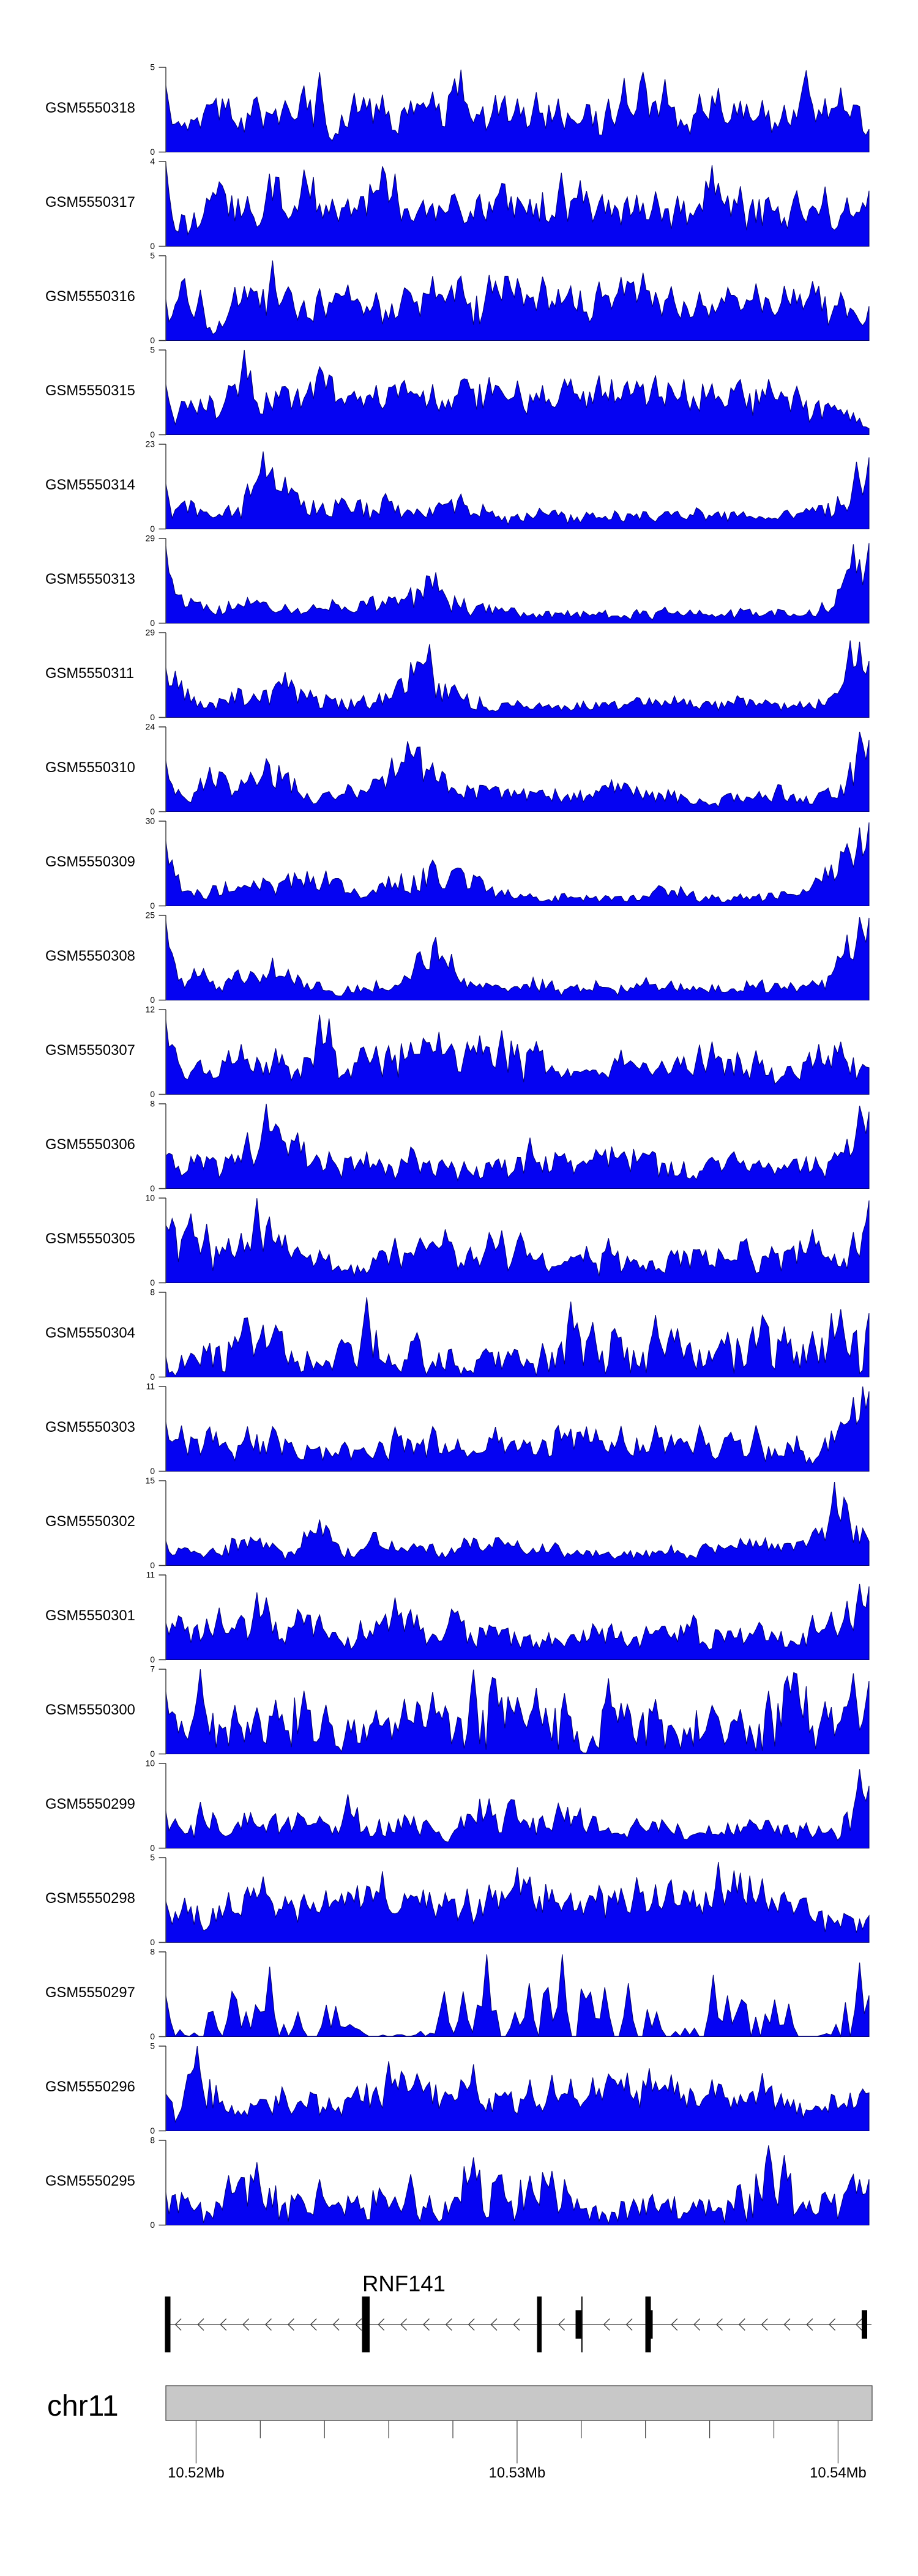 The height and width of the screenshot is (2576, 918). Describe the element at coordinates (90, 1898) in the screenshot. I see `svg-text: GSM5550298` at that location.